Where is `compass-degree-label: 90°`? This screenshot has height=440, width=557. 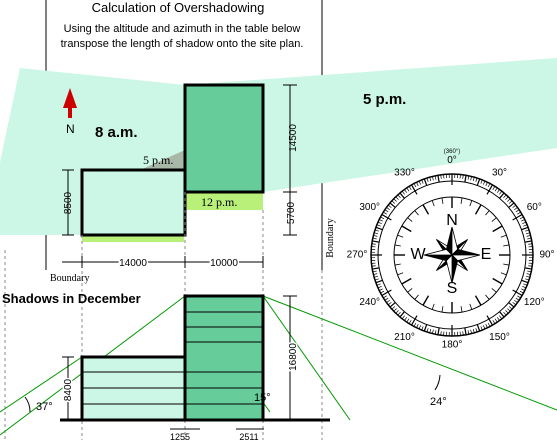
compass-degree-label: 90° is located at coordinates (546, 255).